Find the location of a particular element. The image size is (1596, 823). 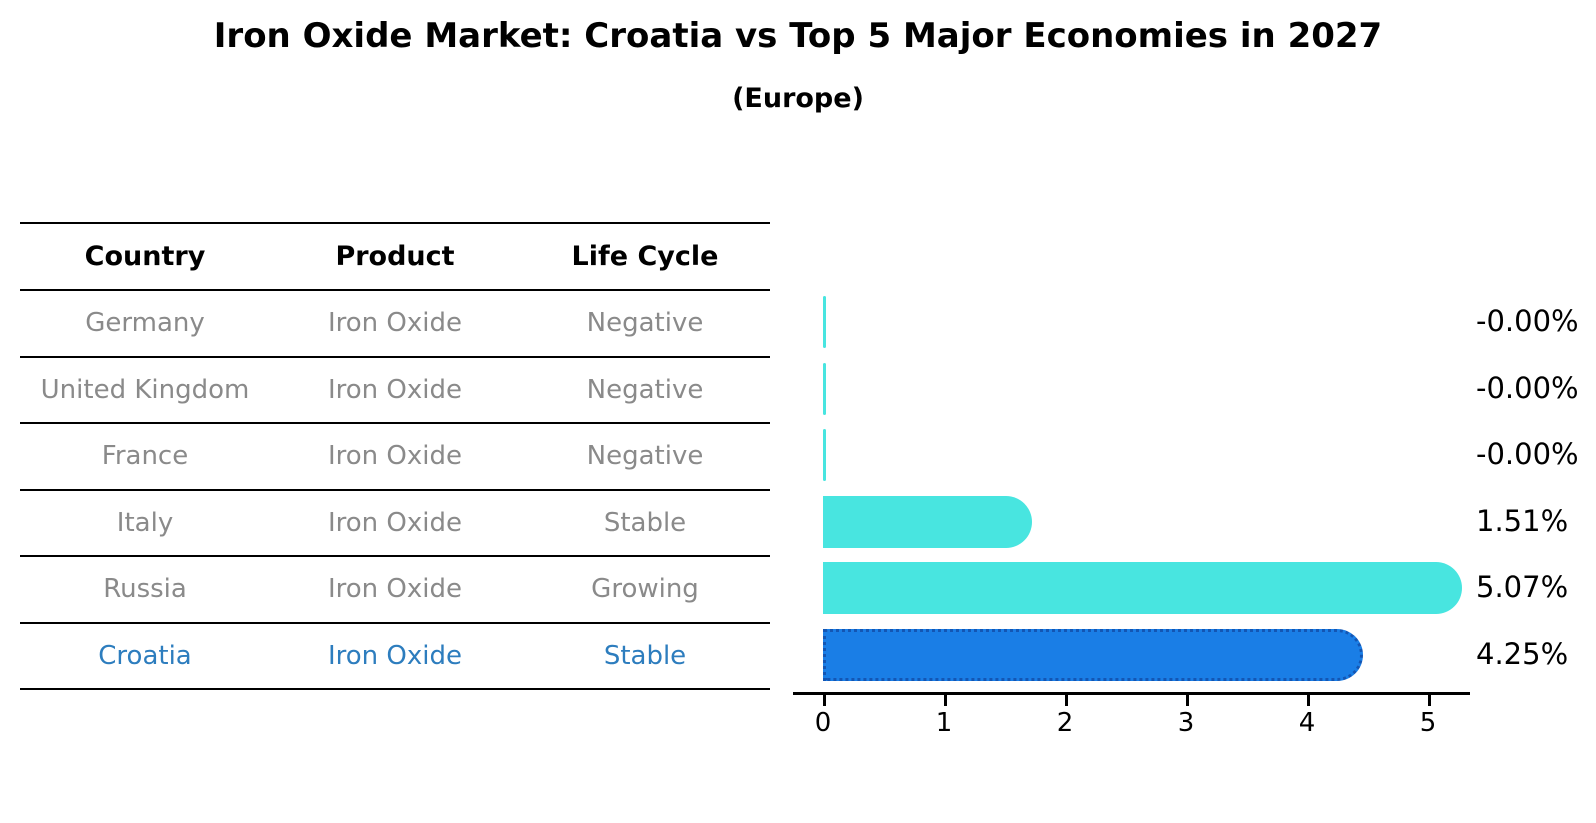

bar-value-label: 1.51% is located at coordinates (1522, 520).